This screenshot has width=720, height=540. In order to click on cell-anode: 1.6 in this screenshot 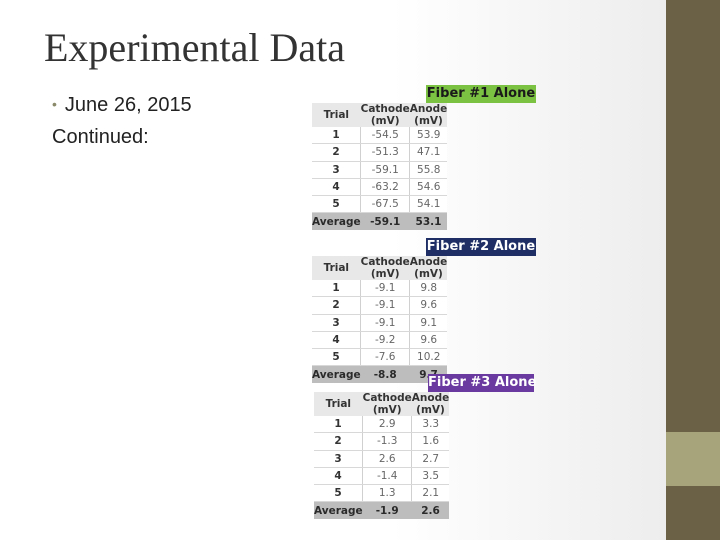, I will do `click(430, 441)`.